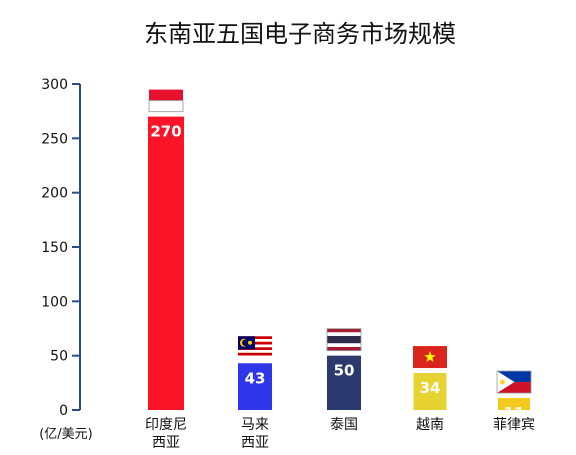  I want to click on malaysia-flag-icon, so click(255, 347).